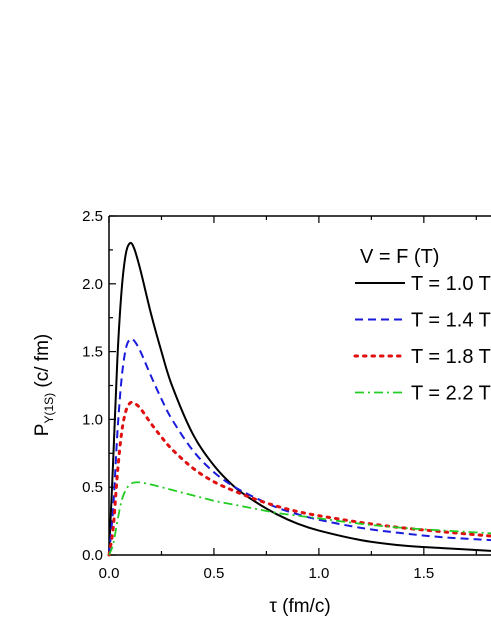  Describe the element at coordinates (214, 573) in the screenshot. I see `x-tick-label: 0.5` at that location.